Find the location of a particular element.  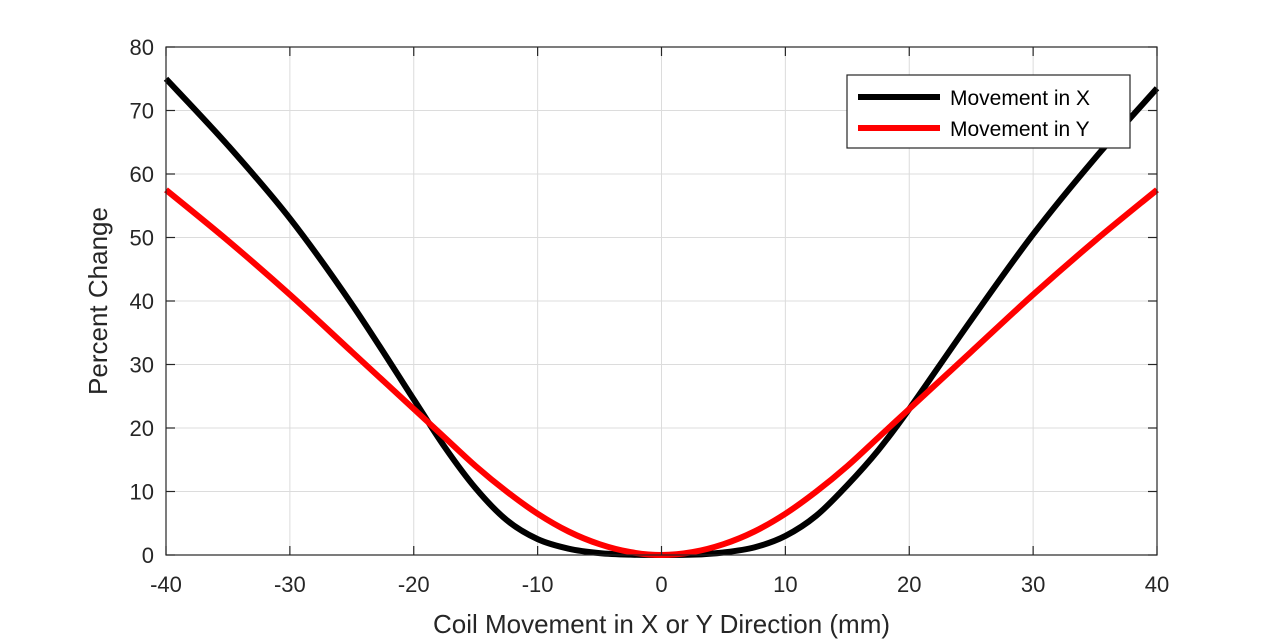

legend-box is located at coordinates (988, 111).